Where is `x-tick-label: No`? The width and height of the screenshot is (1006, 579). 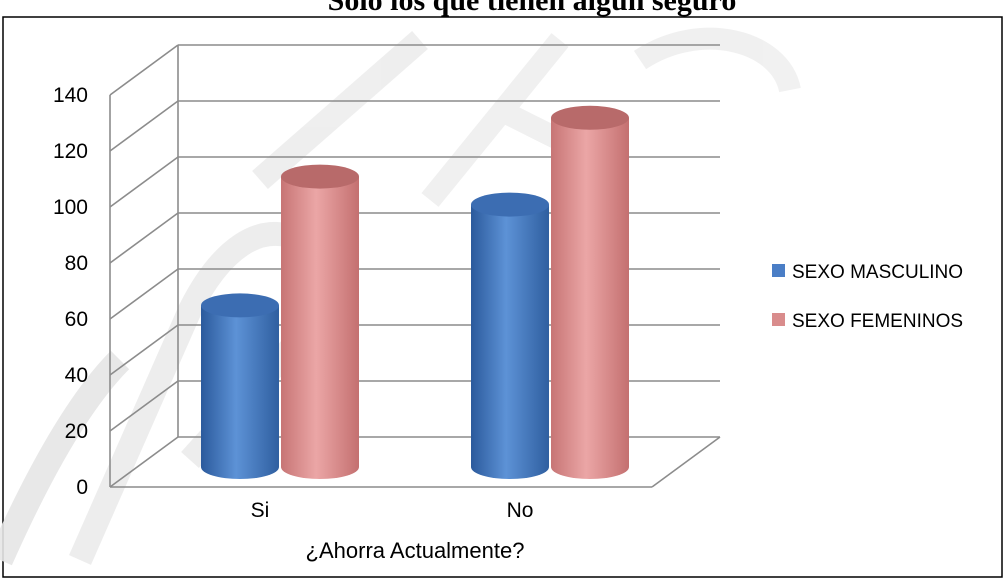 x-tick-label: No is located at coordinates (520, 510).